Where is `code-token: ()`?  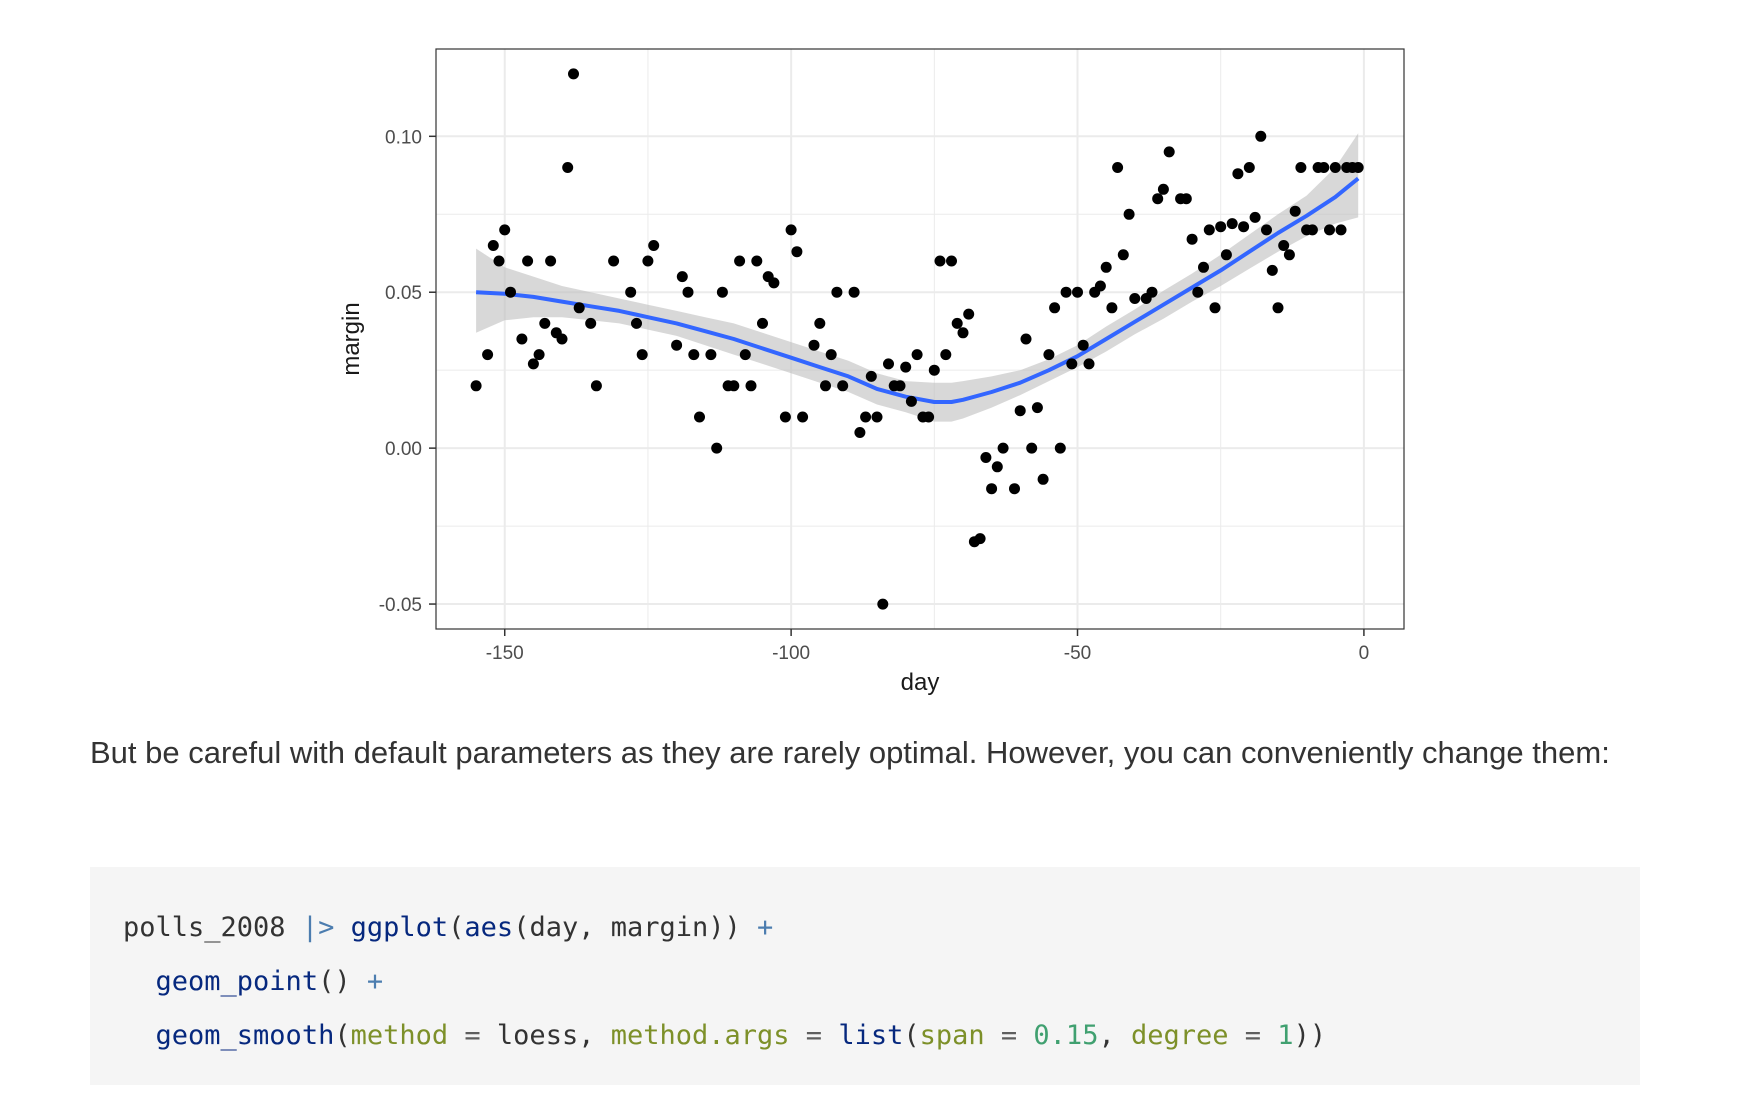 code-token: () is located at coordinates (342, 981).